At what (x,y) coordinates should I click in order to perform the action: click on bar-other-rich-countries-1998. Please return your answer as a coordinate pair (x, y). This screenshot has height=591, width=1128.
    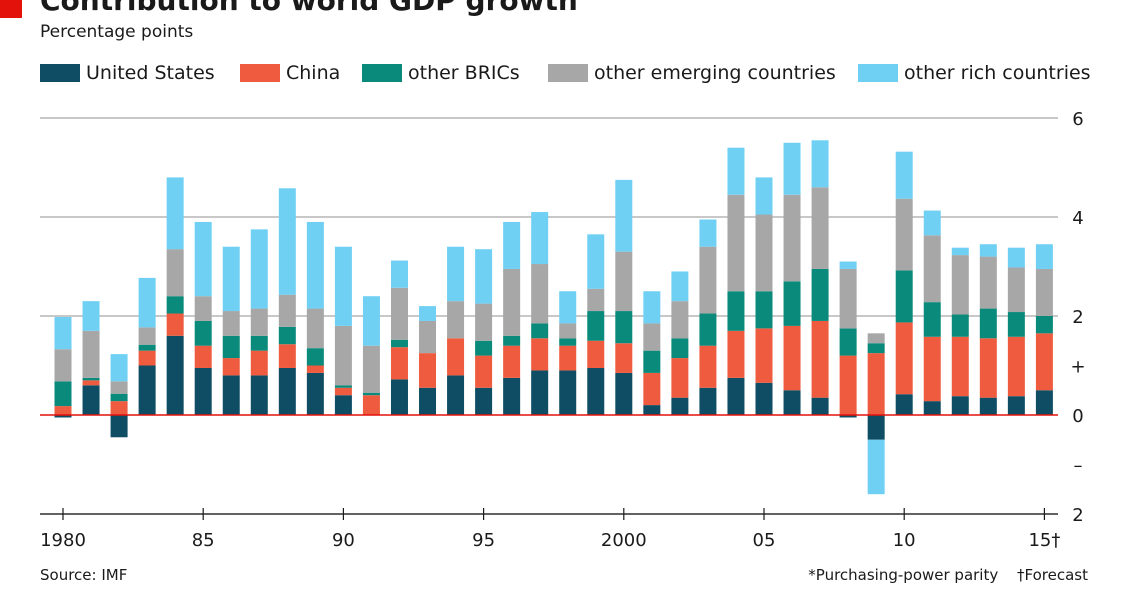
    Looking at the image, I should click on (568, 307).